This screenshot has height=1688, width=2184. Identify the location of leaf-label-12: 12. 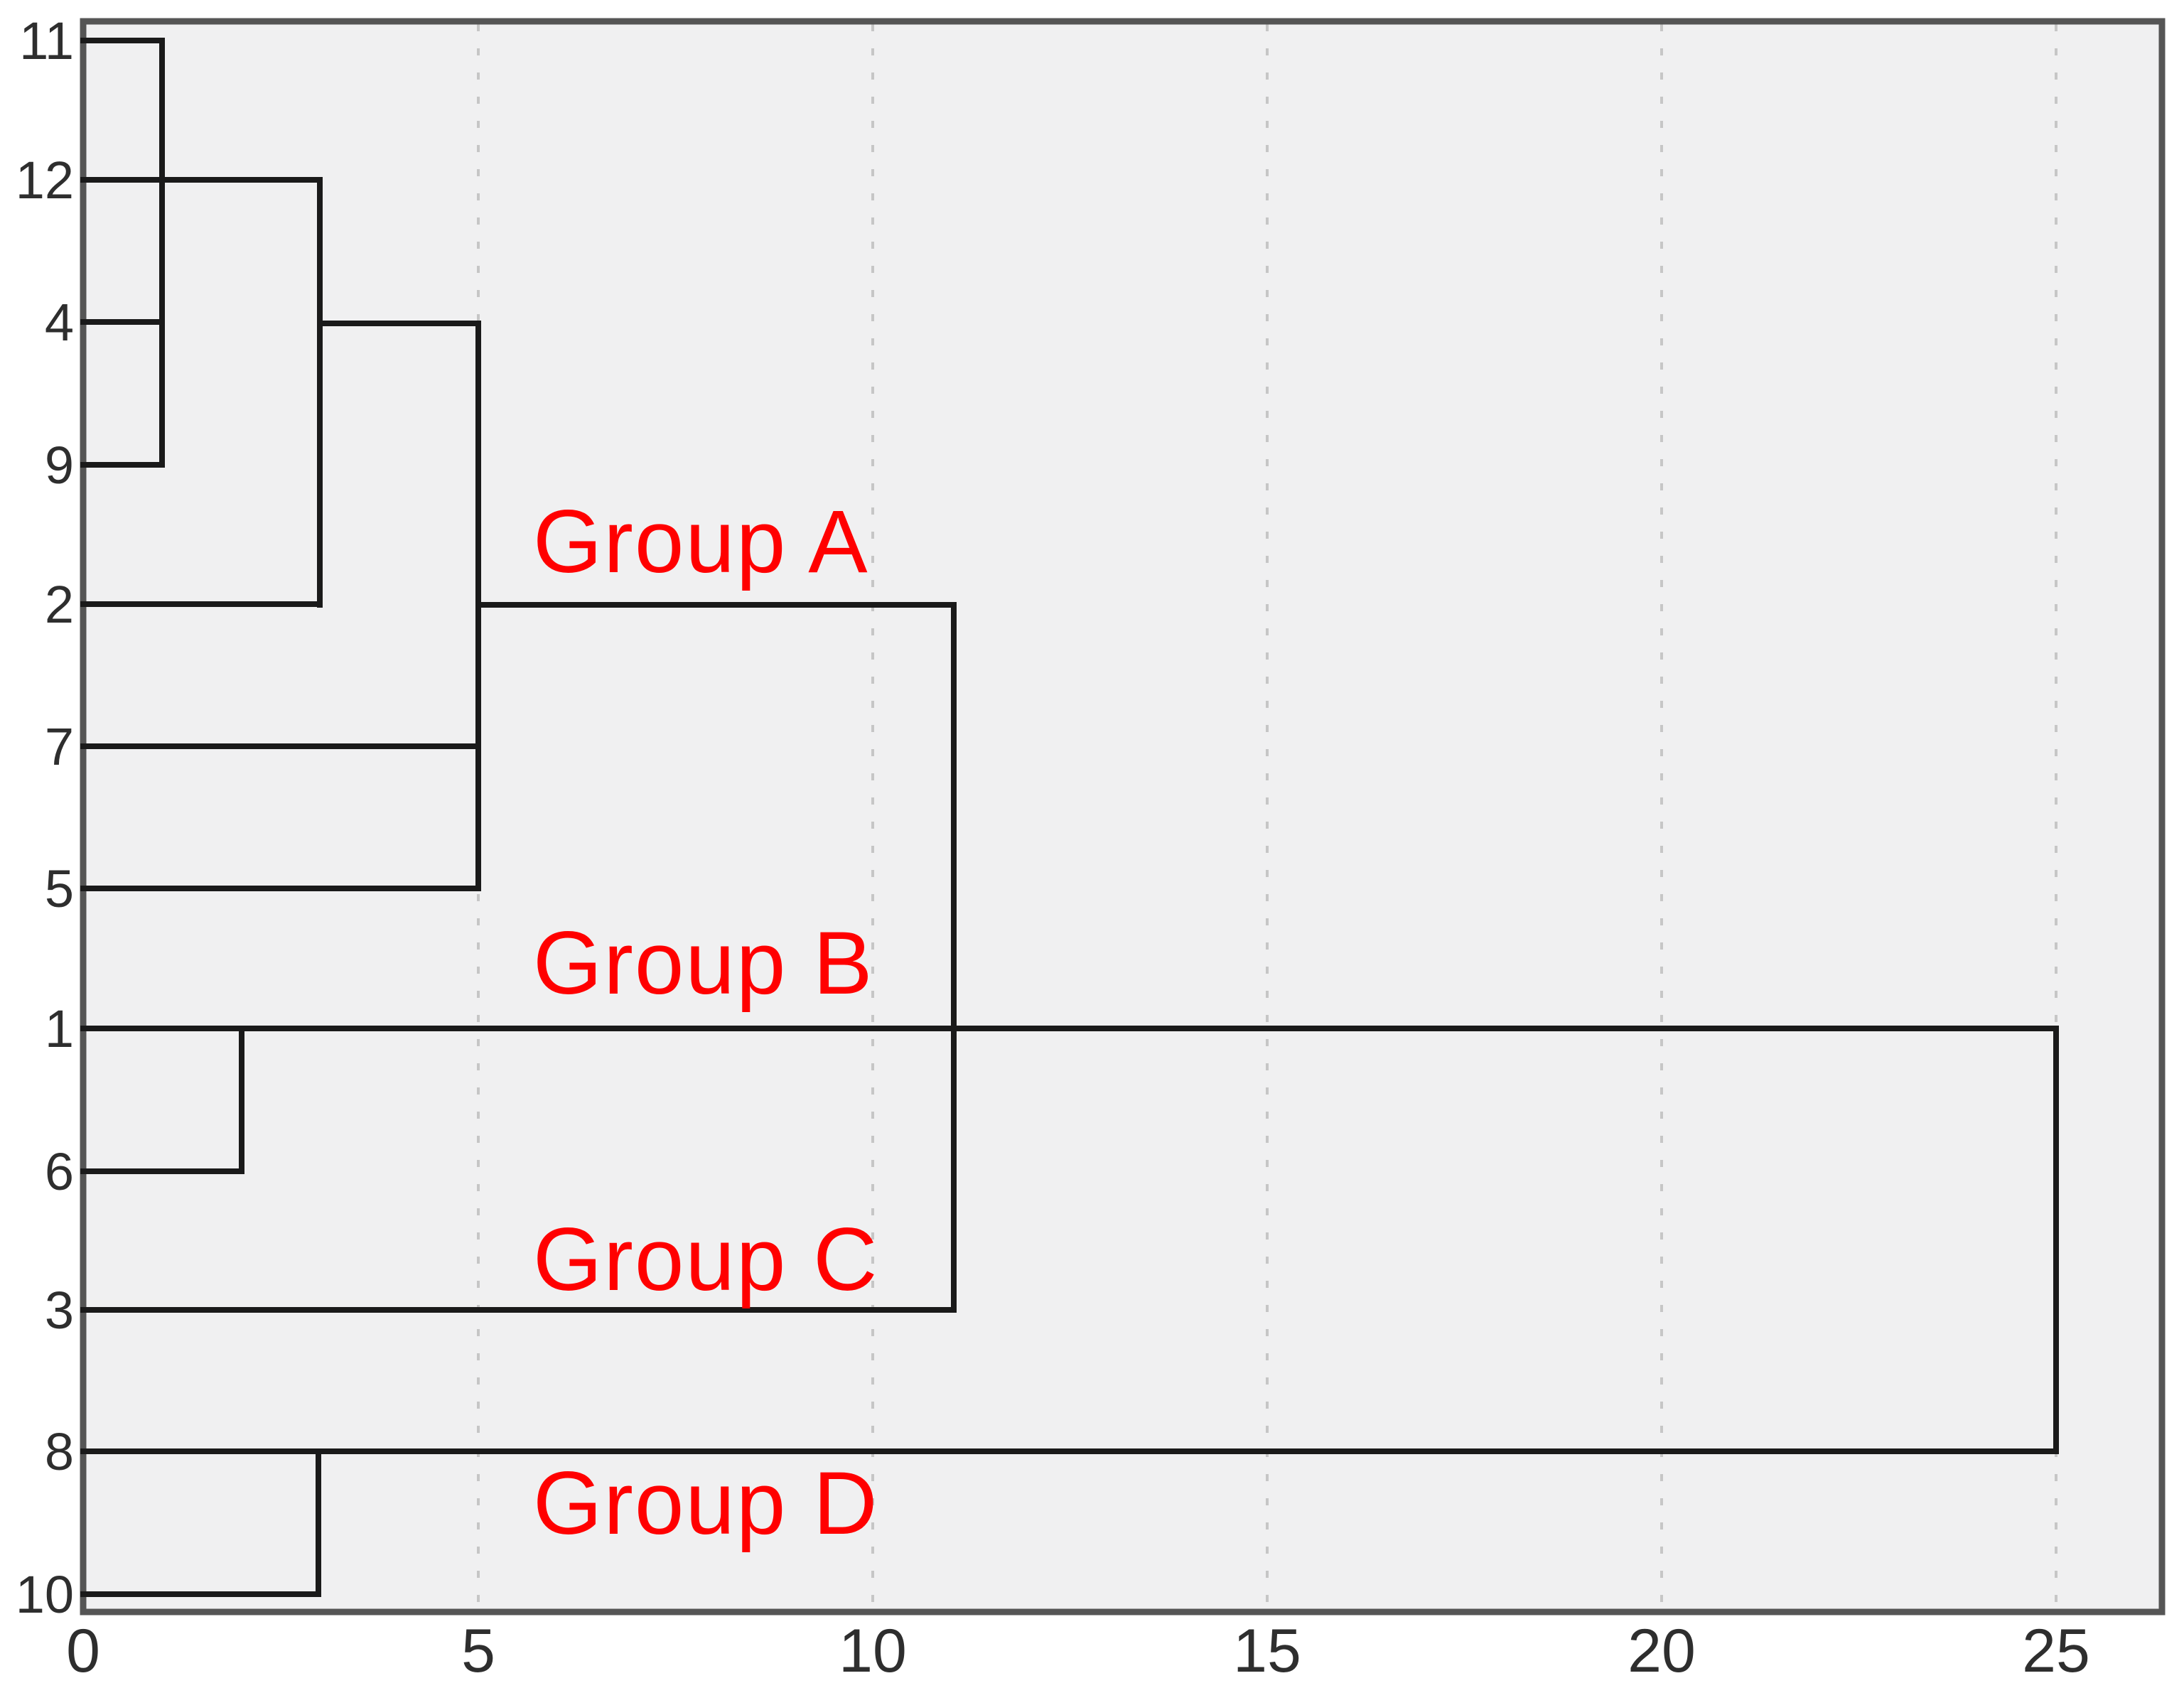
(45, 180).